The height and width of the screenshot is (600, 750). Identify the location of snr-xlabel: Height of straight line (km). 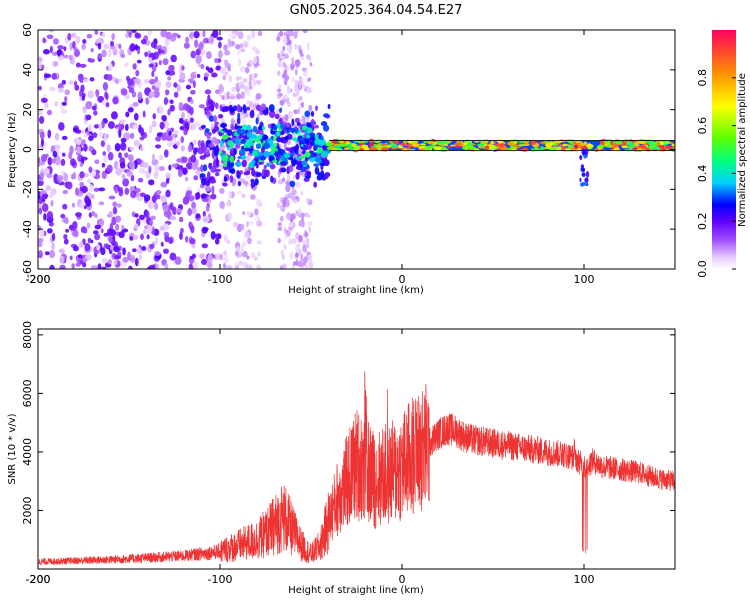
(356, 590).